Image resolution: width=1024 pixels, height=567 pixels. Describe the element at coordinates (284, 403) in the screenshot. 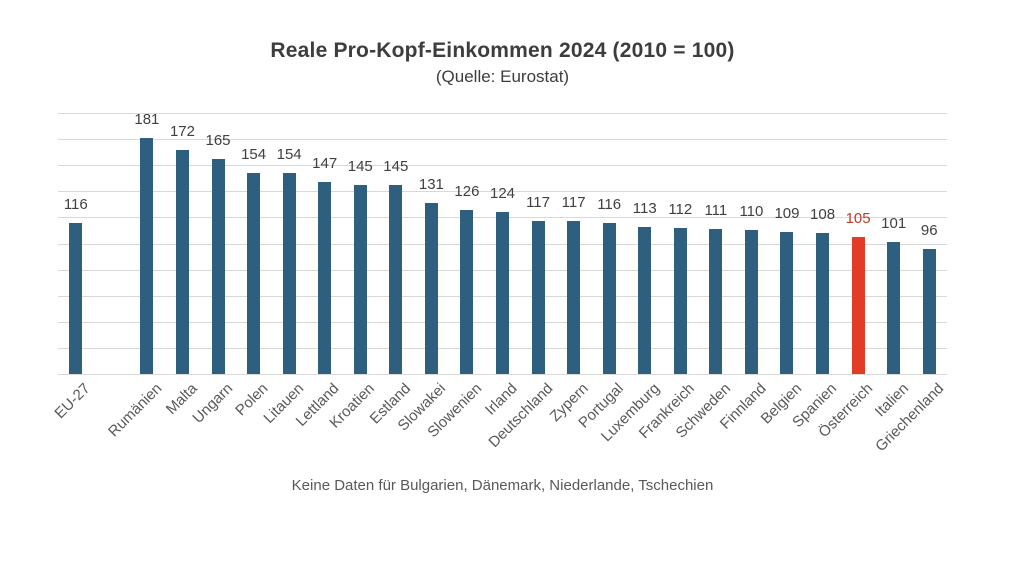

I see `x-label-Litauen: Litauen` at that location.